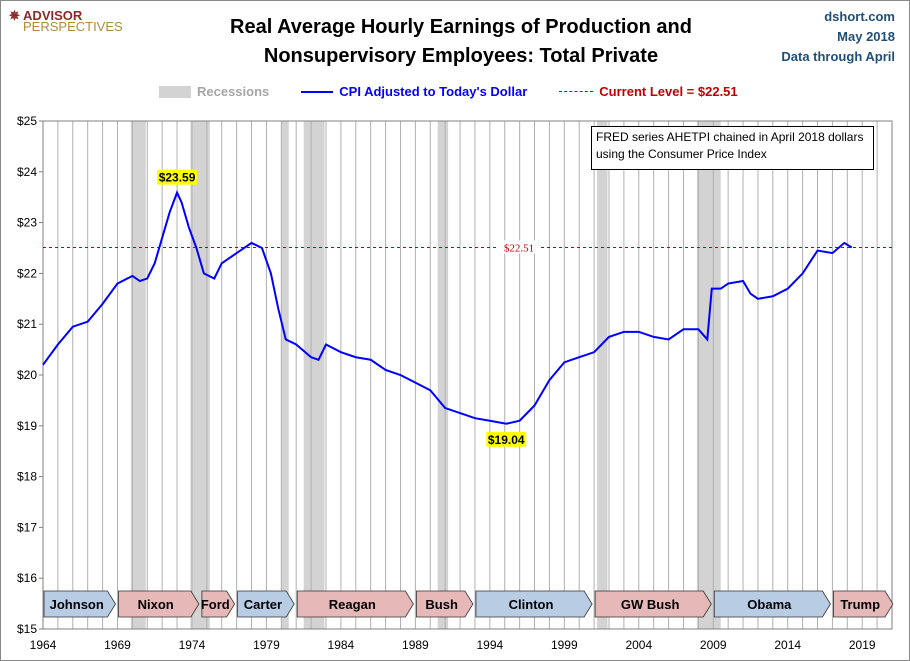 The image size is (910, 661). What do you see at coordinates (860, 604) in the screenshot?
I see `president-label: Trump` at bounding box center [860, 604].